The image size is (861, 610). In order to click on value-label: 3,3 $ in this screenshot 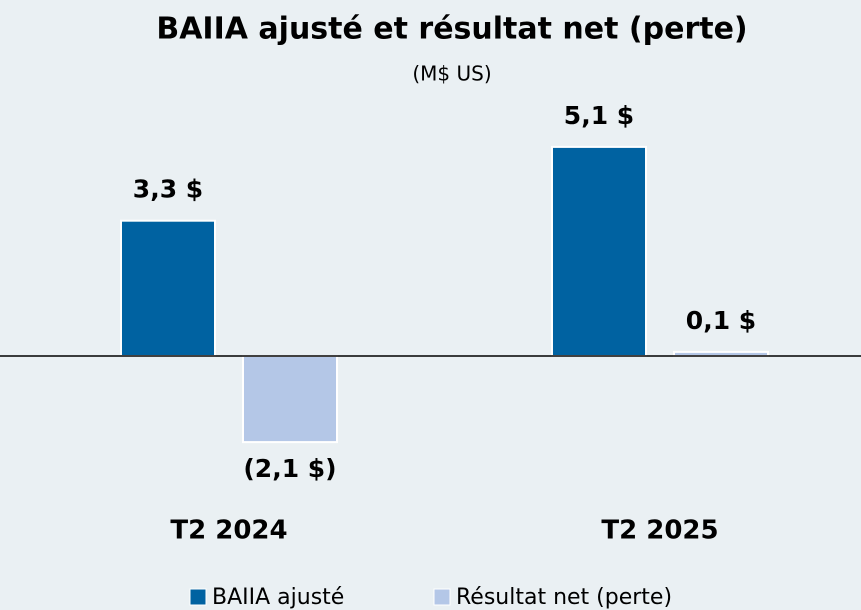, I will do `click(168, 189)`.